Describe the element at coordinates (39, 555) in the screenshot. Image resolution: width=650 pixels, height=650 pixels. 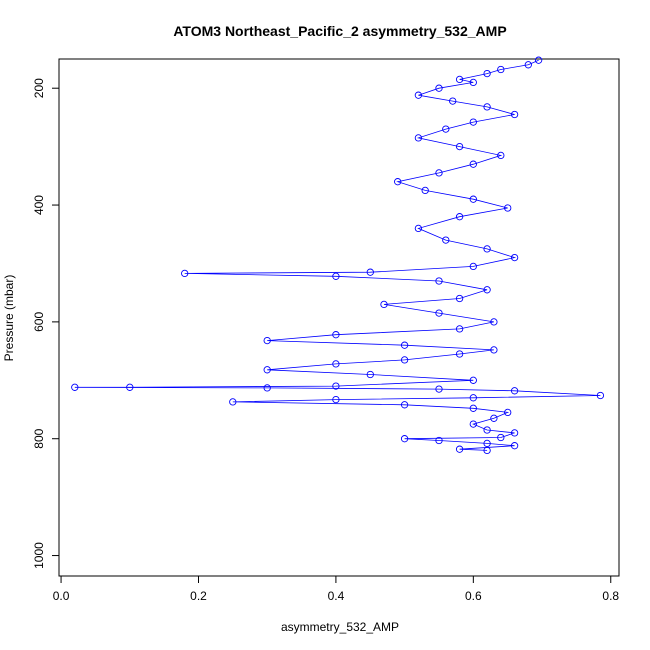
I see `y-tick-label: 1000` at that location.